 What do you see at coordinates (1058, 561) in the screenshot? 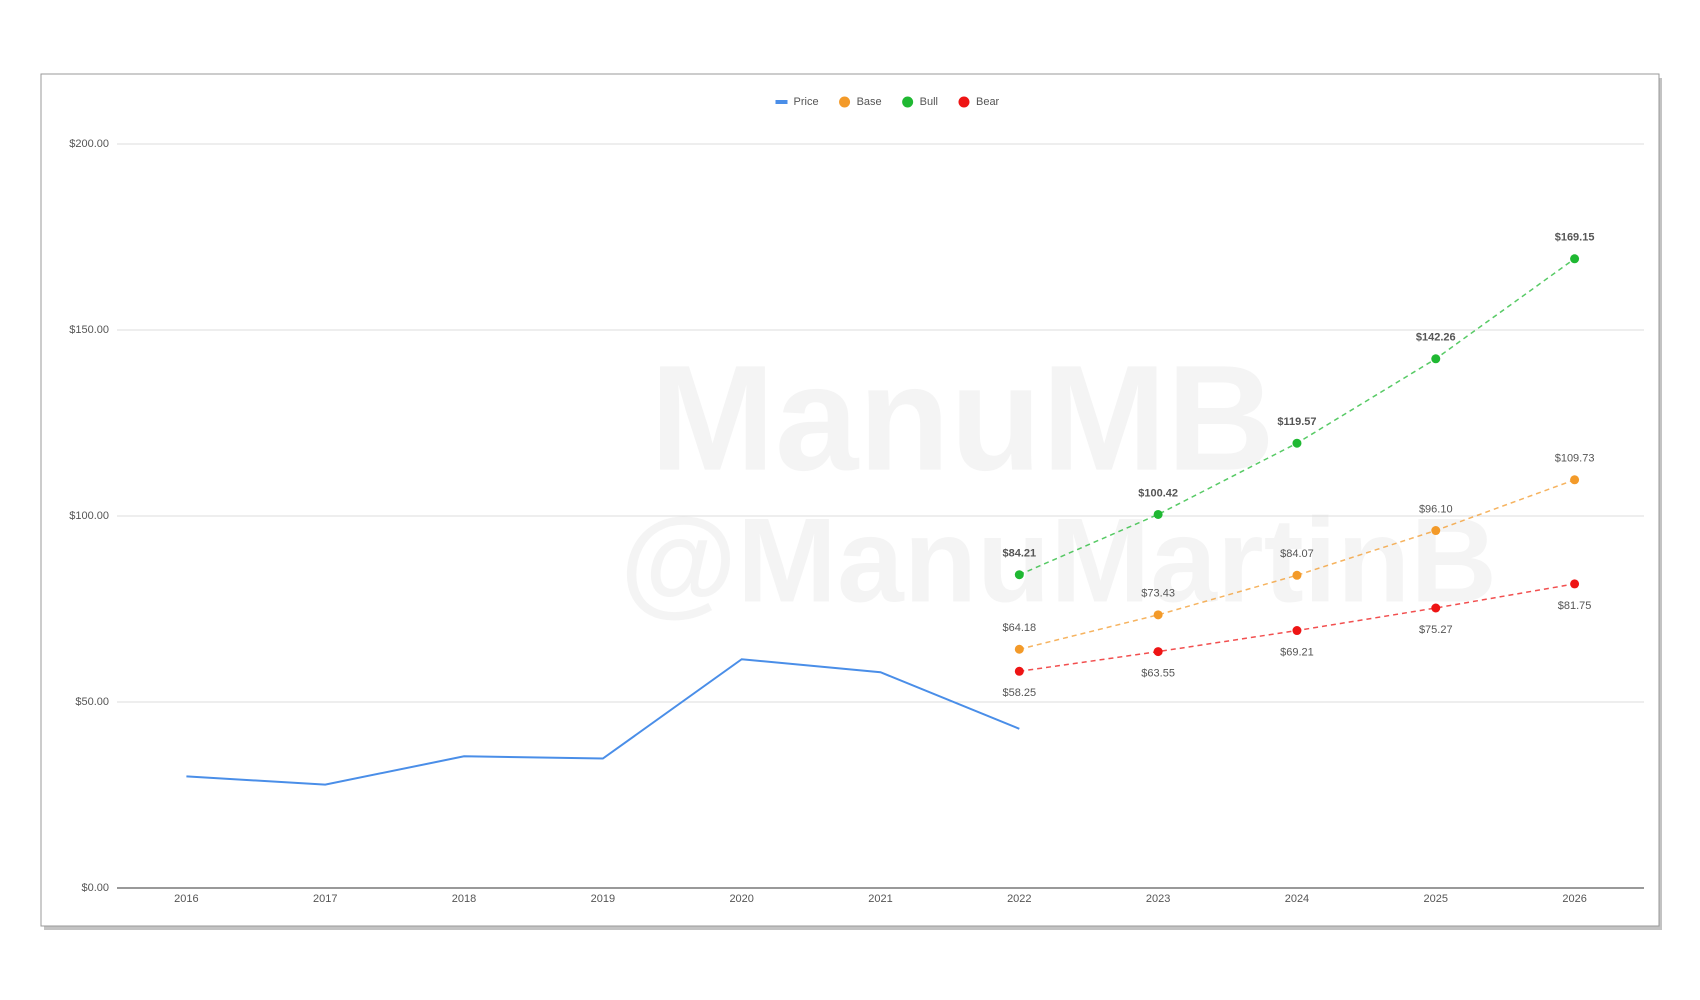
I see `watermark: @ManuMartinB` at bounding box center [1058, 561].